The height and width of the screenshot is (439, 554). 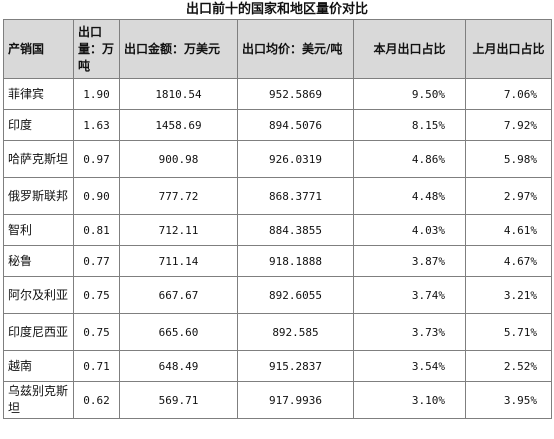 I want to click on price-cell: 884.3855, so click(x=295, y=230).